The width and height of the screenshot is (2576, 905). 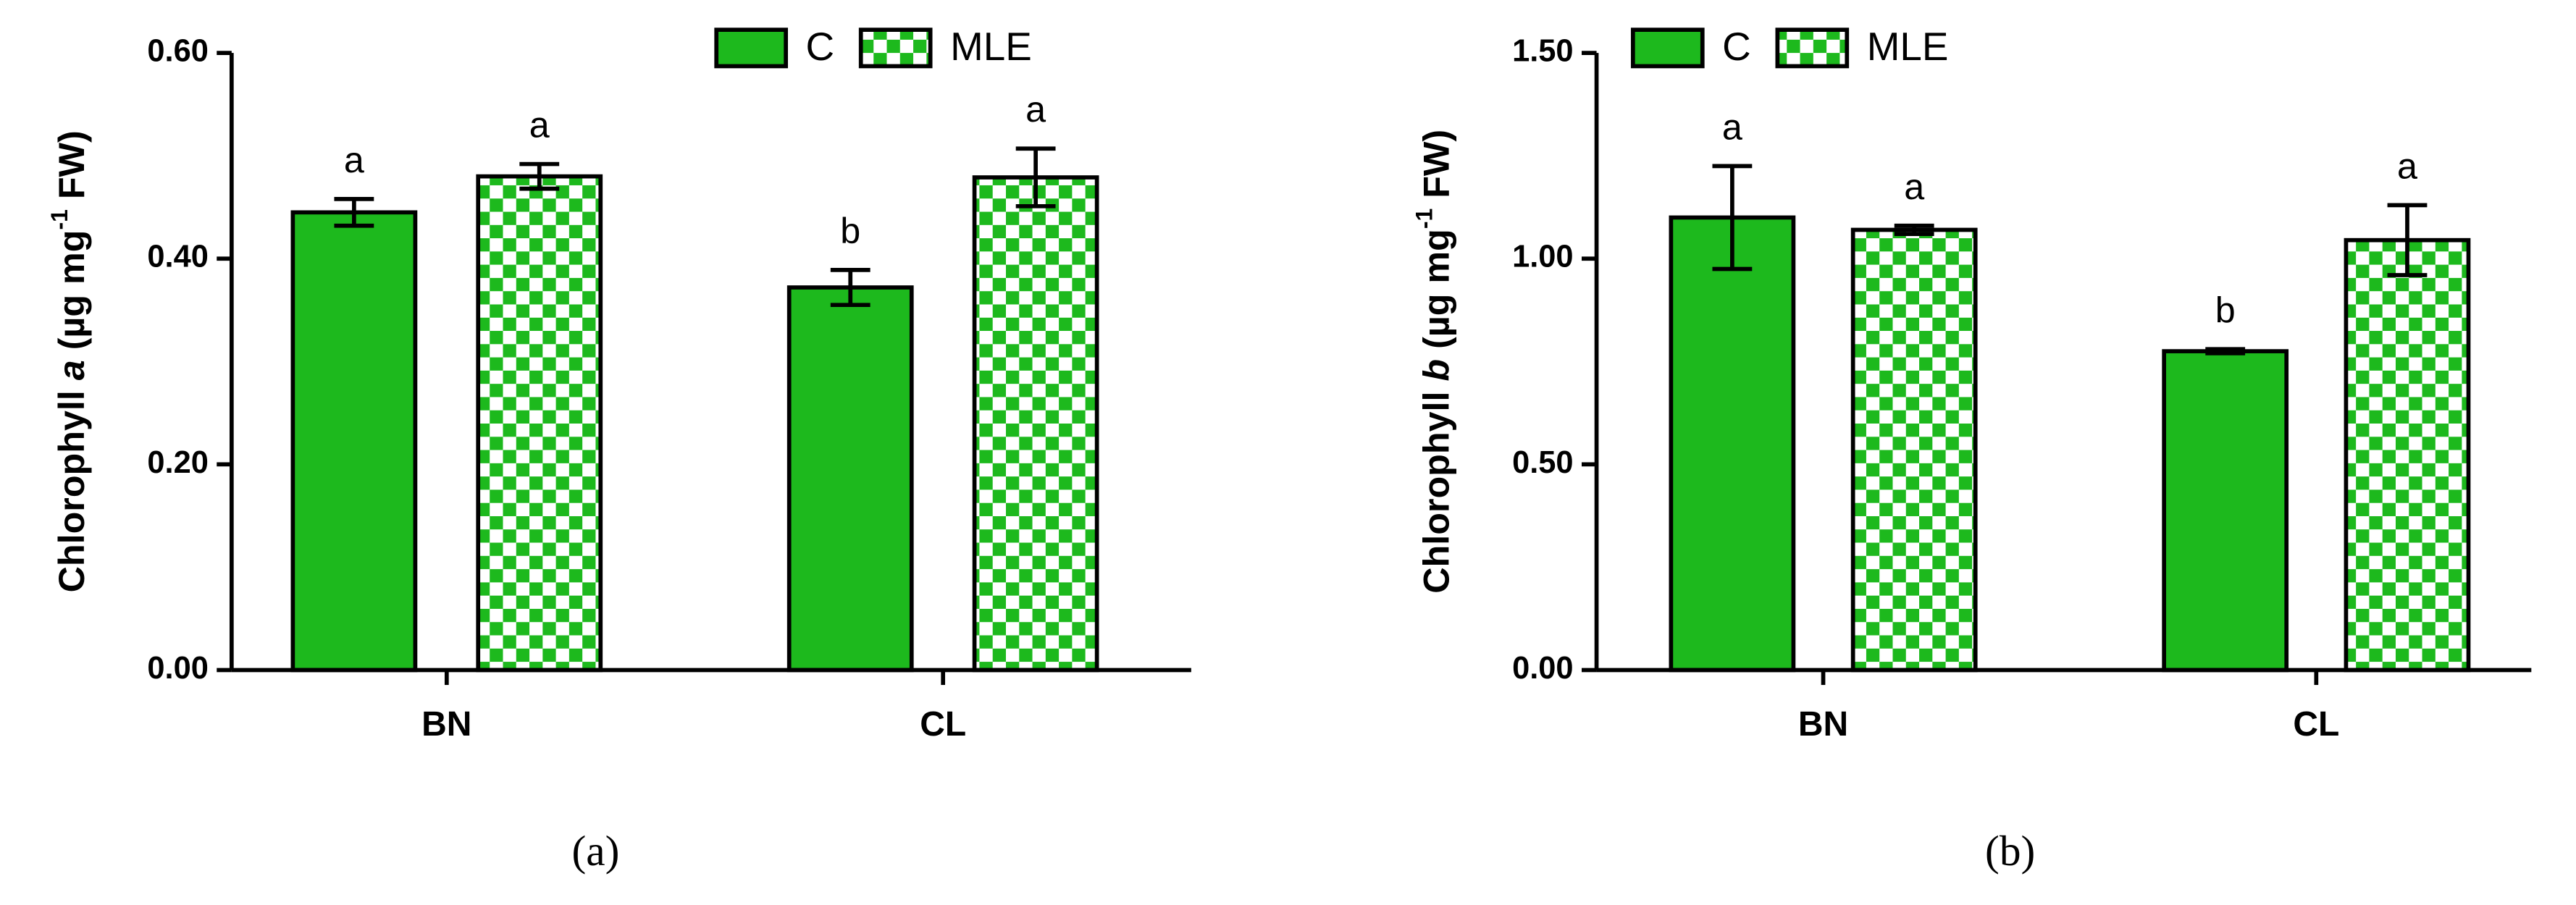 What do you see at coordinates (1542, 51) in the screenshot?
I see `y-tick-label: 1.50` at bounding box center [1542, 51].